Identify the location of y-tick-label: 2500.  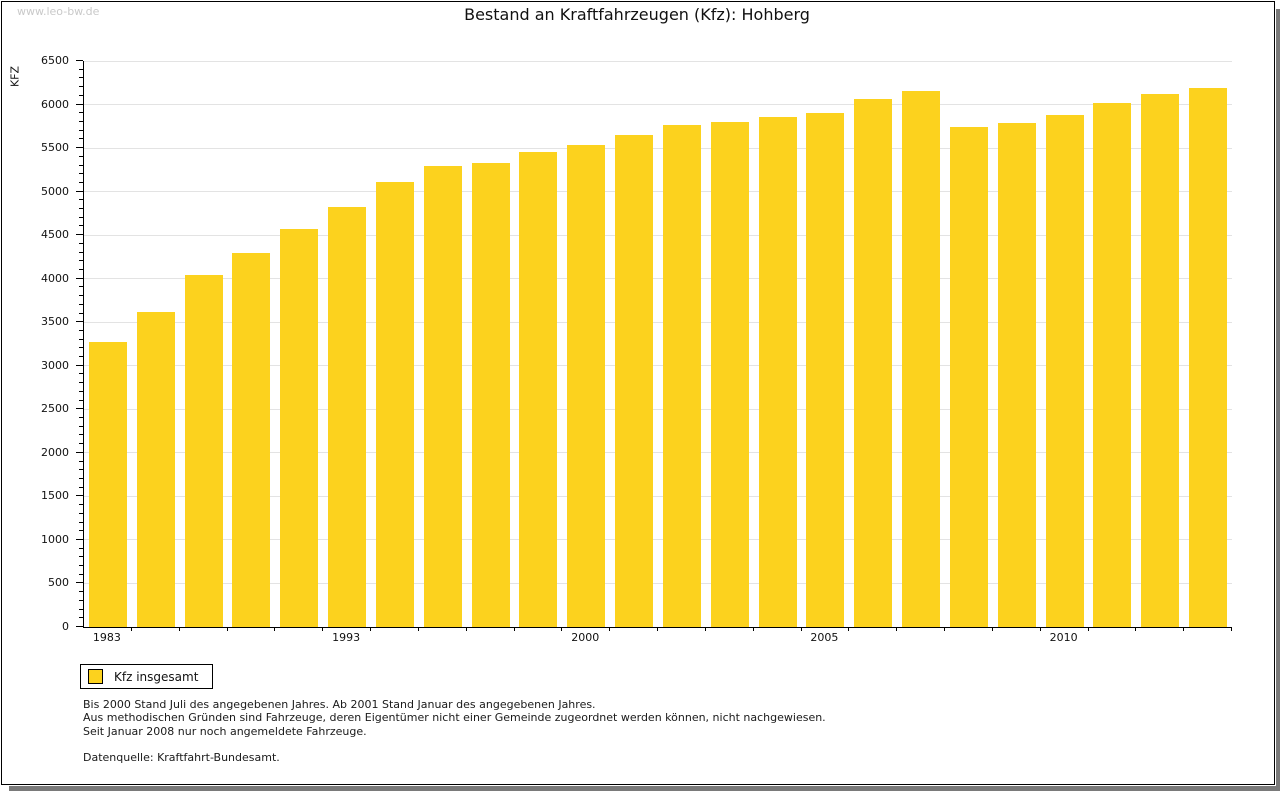
(55, 409).